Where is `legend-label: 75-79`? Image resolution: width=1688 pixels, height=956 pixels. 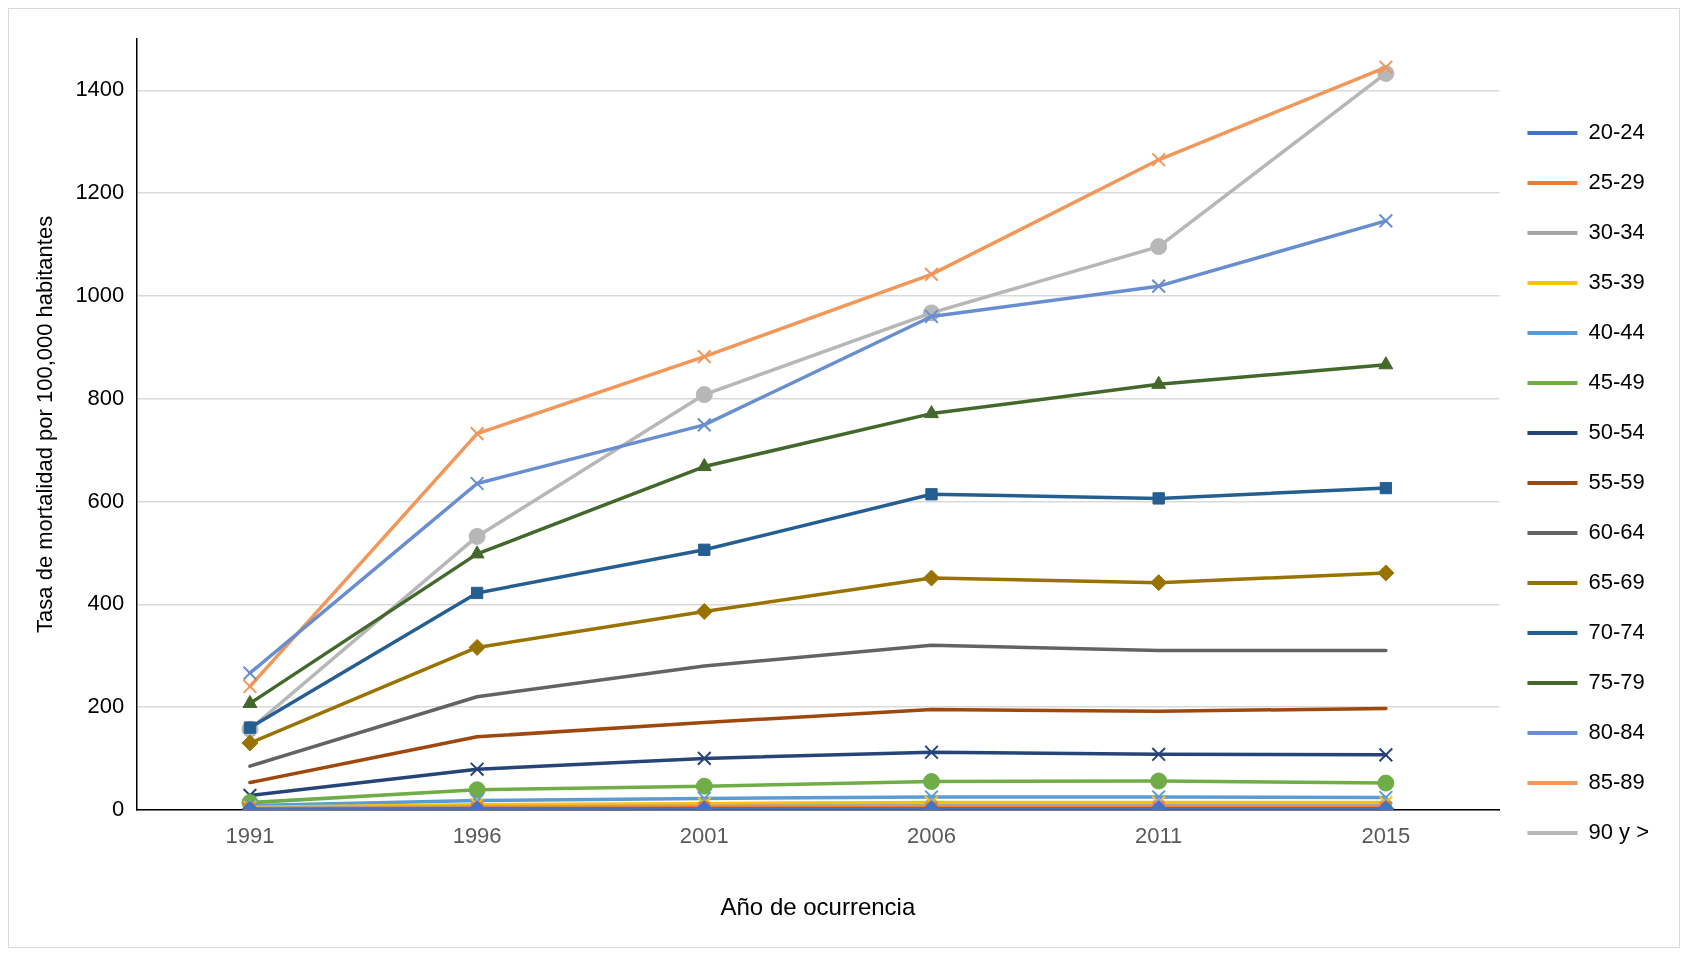
legend-label: 75-79 is located at coordinates (1616, 682).